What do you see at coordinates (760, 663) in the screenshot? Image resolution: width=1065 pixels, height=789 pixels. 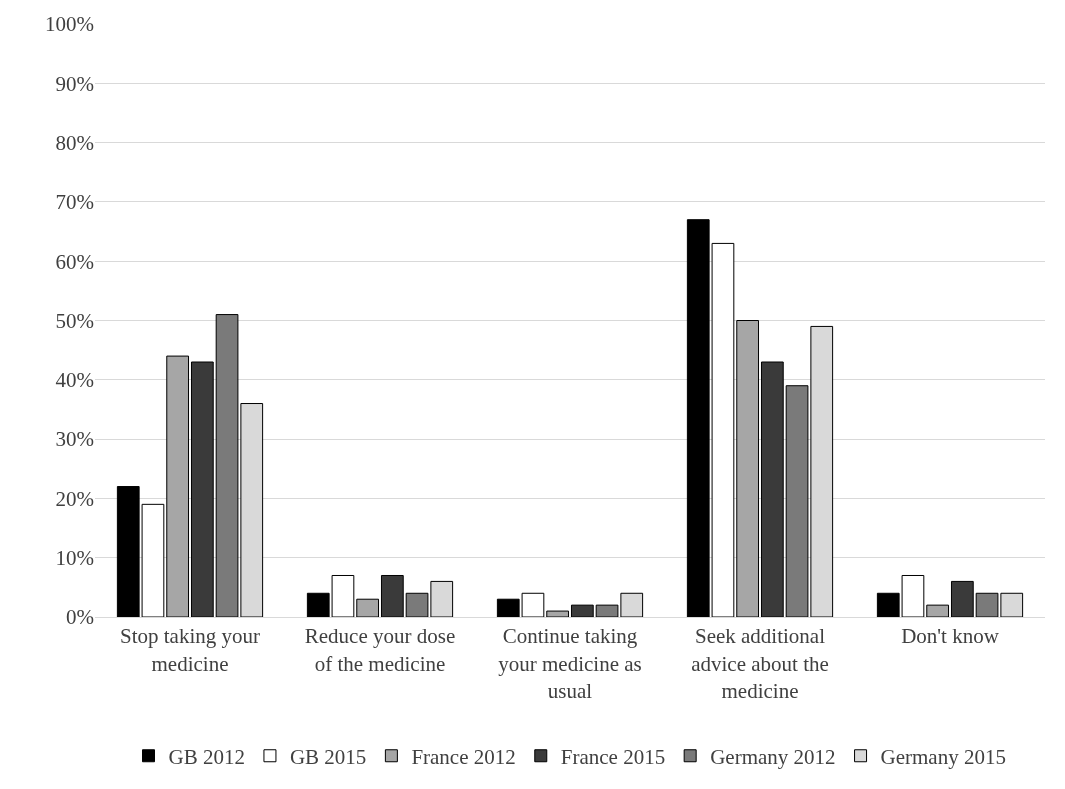 I see `x-tick-label: Seek additional advice about the medicine` at bounding box center [760, 663].